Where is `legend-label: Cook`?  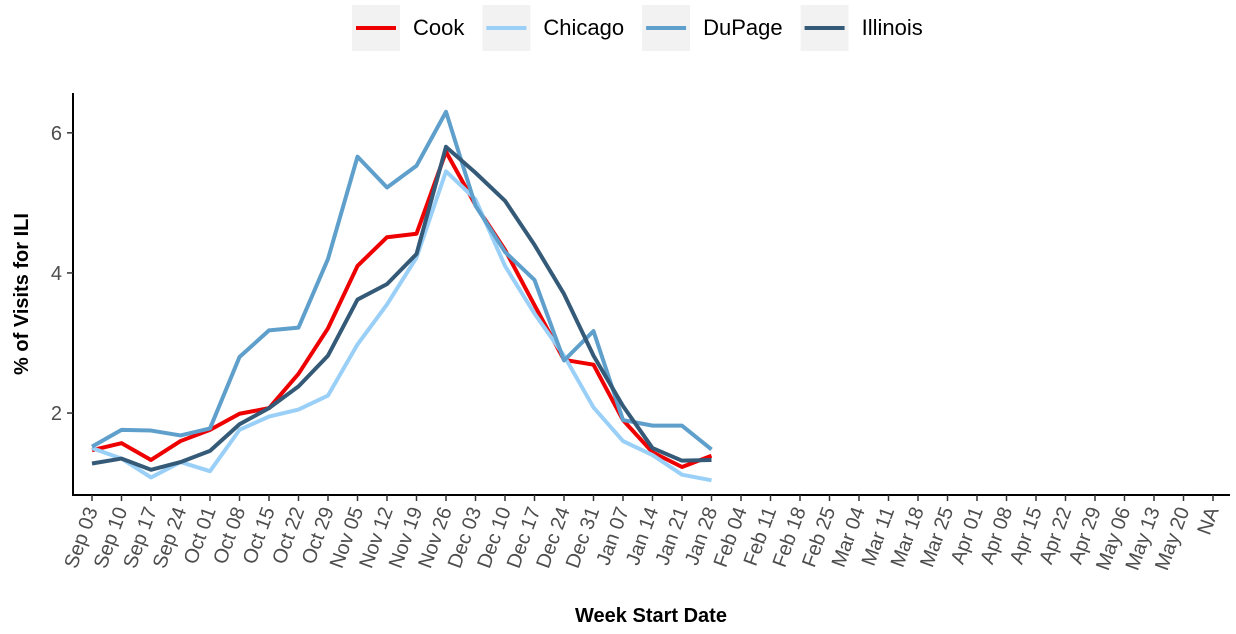 legend-label: Cook is located at coordinates (439, 27).